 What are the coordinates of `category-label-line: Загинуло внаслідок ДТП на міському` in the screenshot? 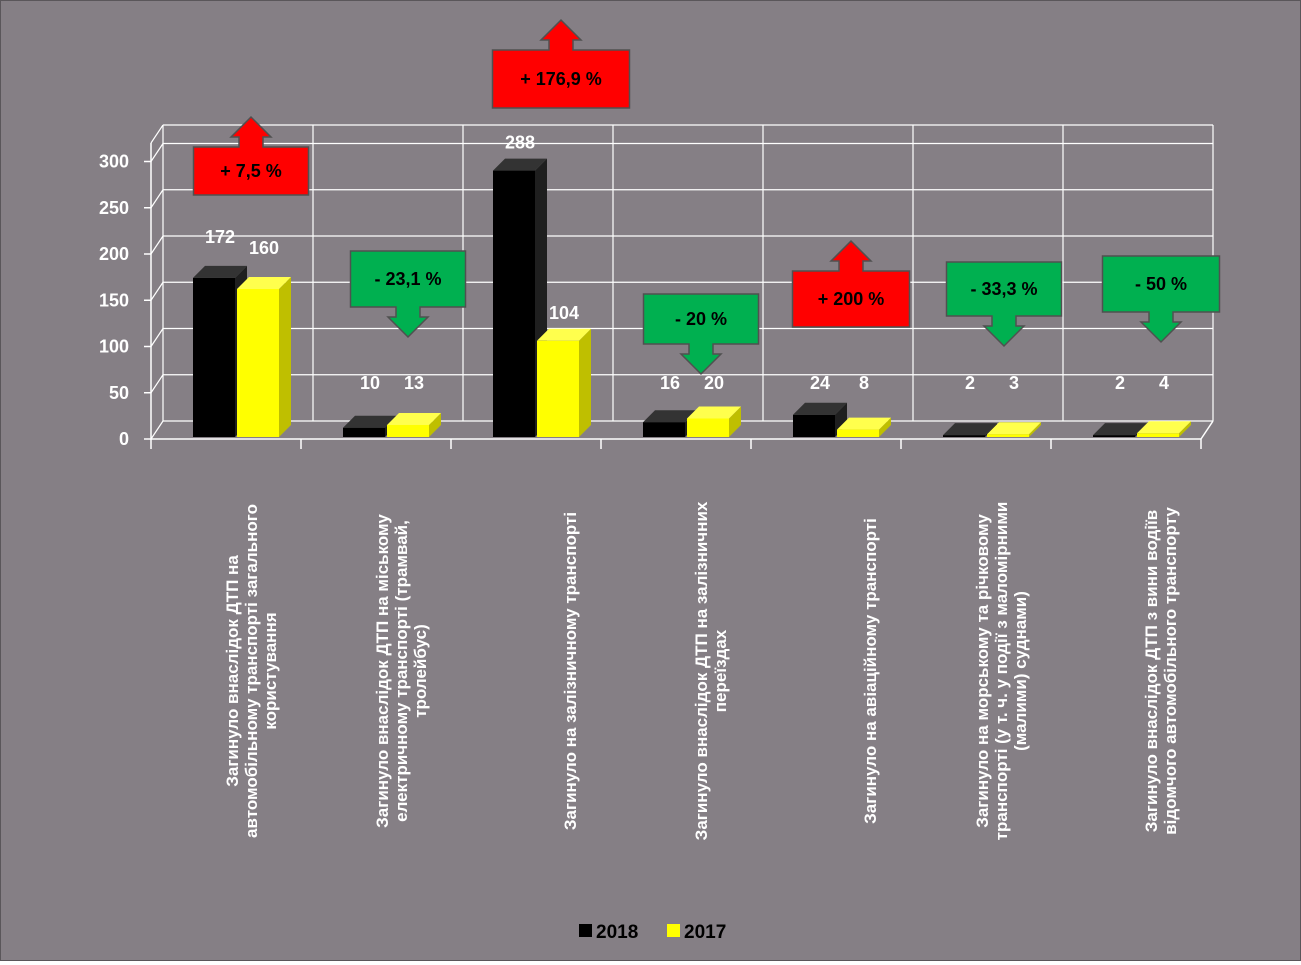 It's located at (382, 671).